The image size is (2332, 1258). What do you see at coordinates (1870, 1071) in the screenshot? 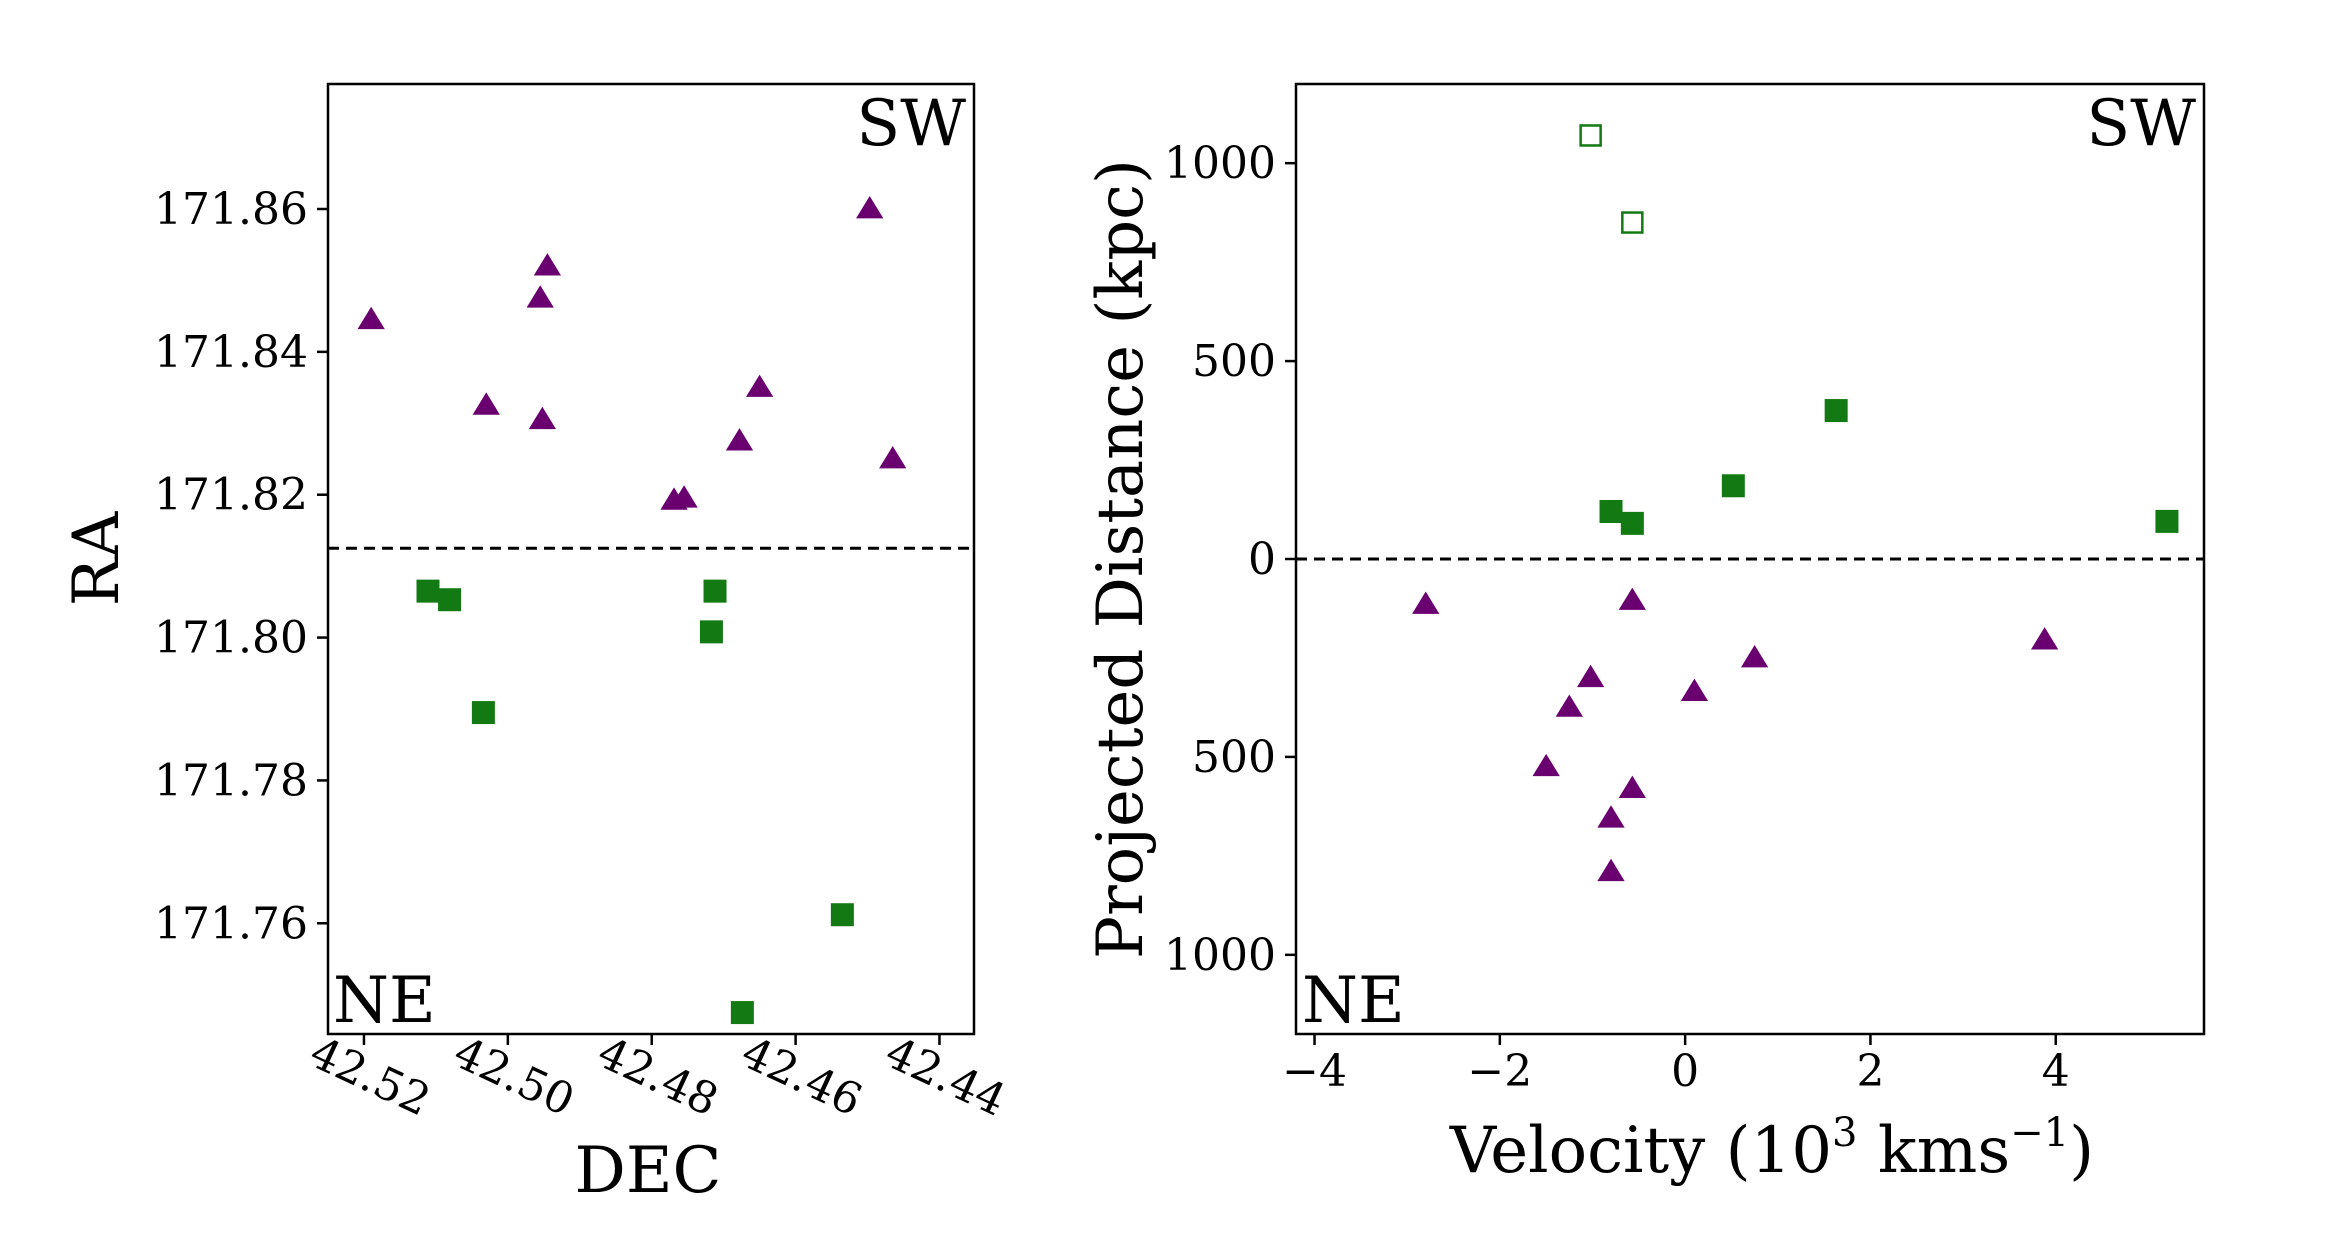
I see `velocity-distance-x-tick-label-3: 2` at bounding box center [1870, 1071].